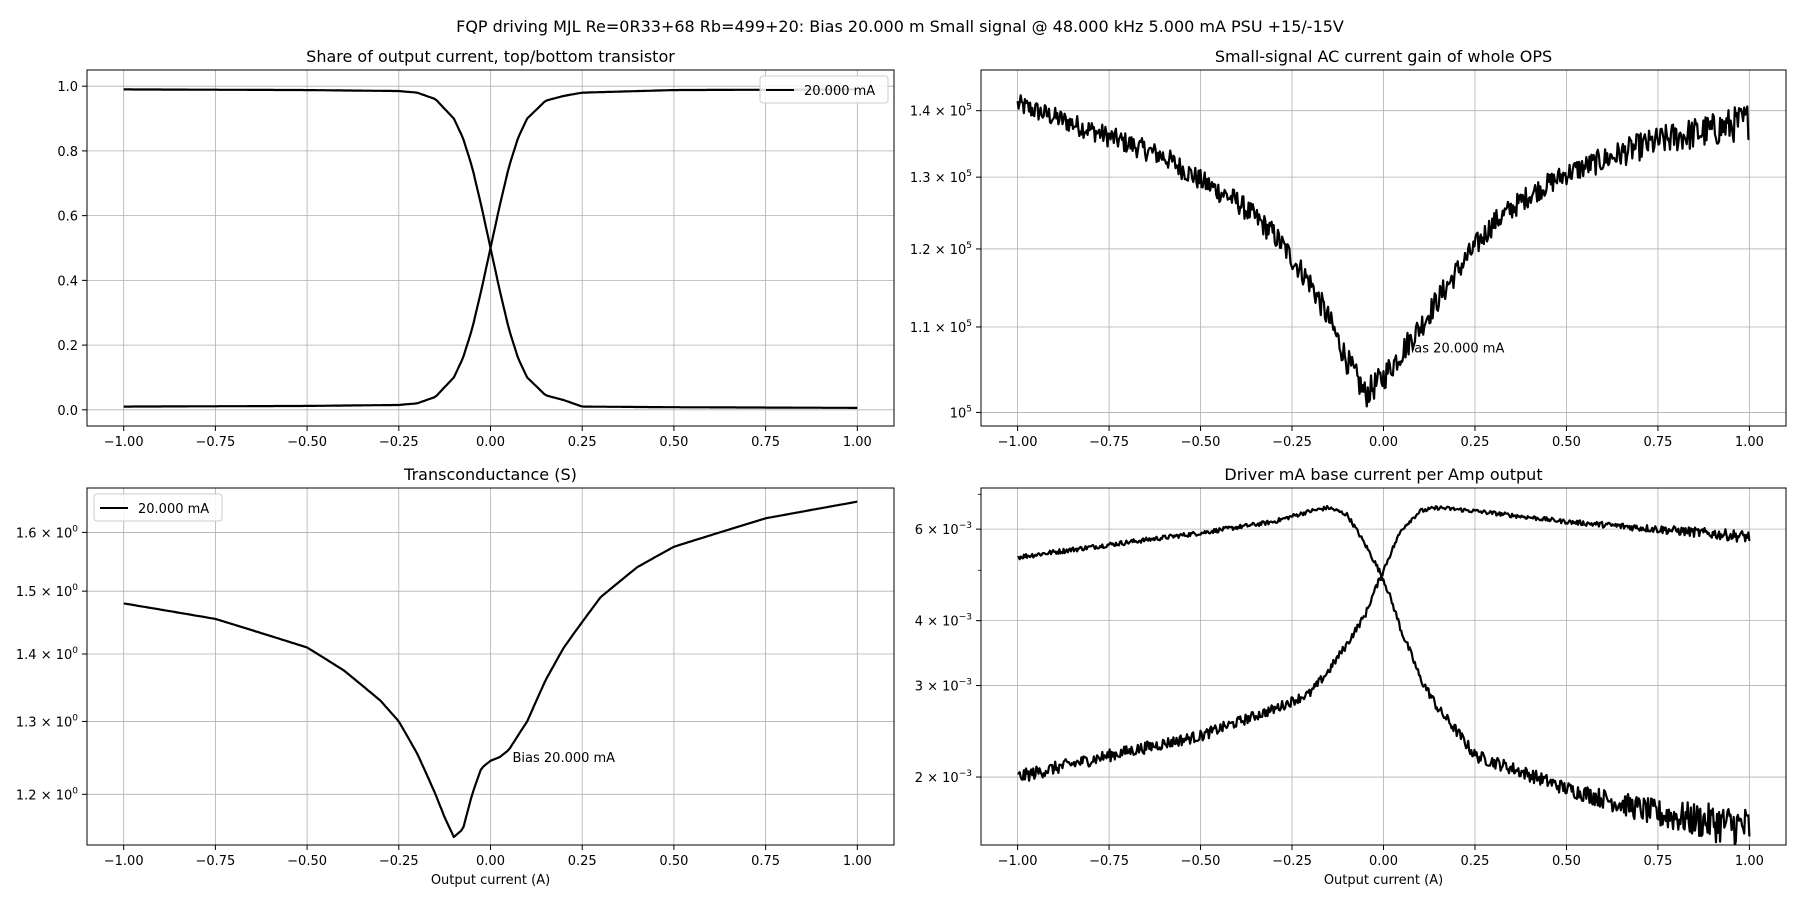 Image resolution: width=1800 pixels, height=900 pixels. Describe the element at coordinates (938, 178) in the screenshot. I see `y-tick-label-base: 1.3 × 10` at that location.